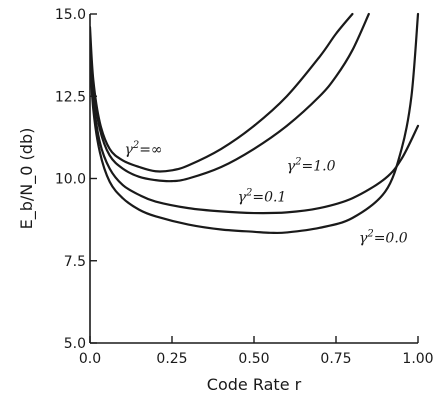 This screenshot has width=434, height=403. Describe the element at coordinates (27, 179) in the screenshot. I see `y-axis-title: E_b/N_0 (db)` at that location.